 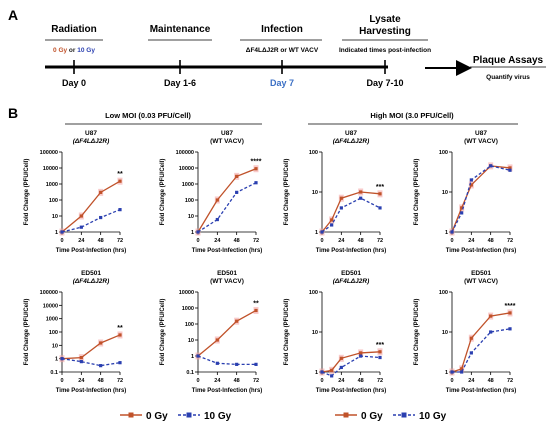 What do you see at coordinates (218, 416) in the screenshot?
I see `legend-low-ten-text: 10 Gy` at bounding box center [218, 416].